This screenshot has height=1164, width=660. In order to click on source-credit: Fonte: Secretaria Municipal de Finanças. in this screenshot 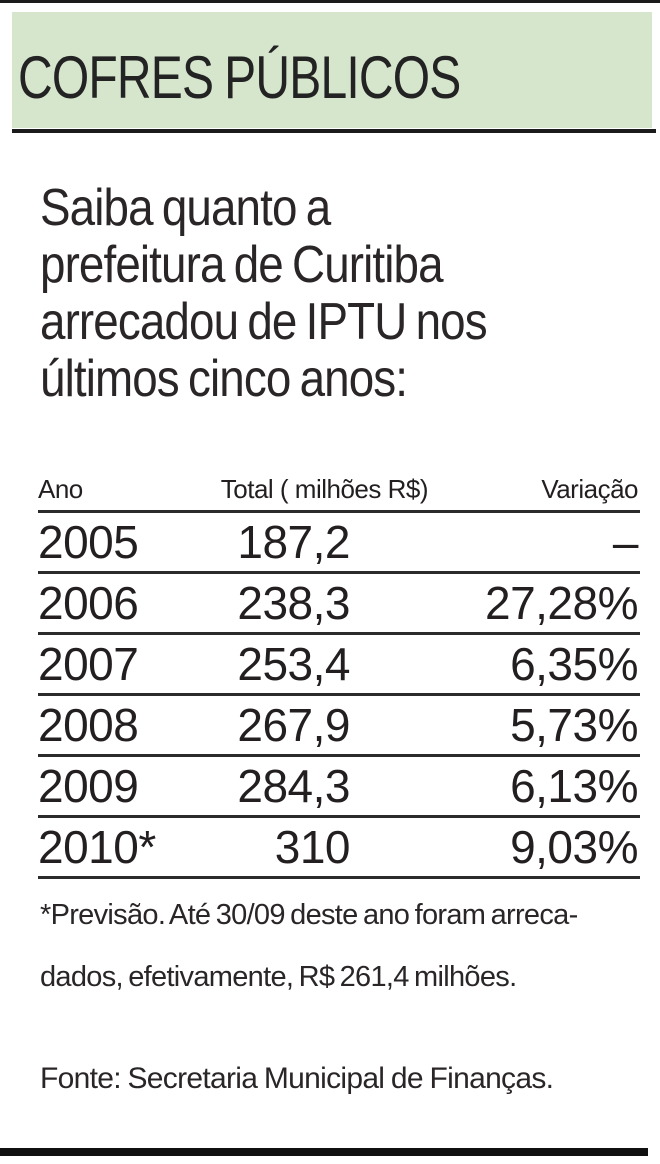, I will do `click(297, 1078)`.